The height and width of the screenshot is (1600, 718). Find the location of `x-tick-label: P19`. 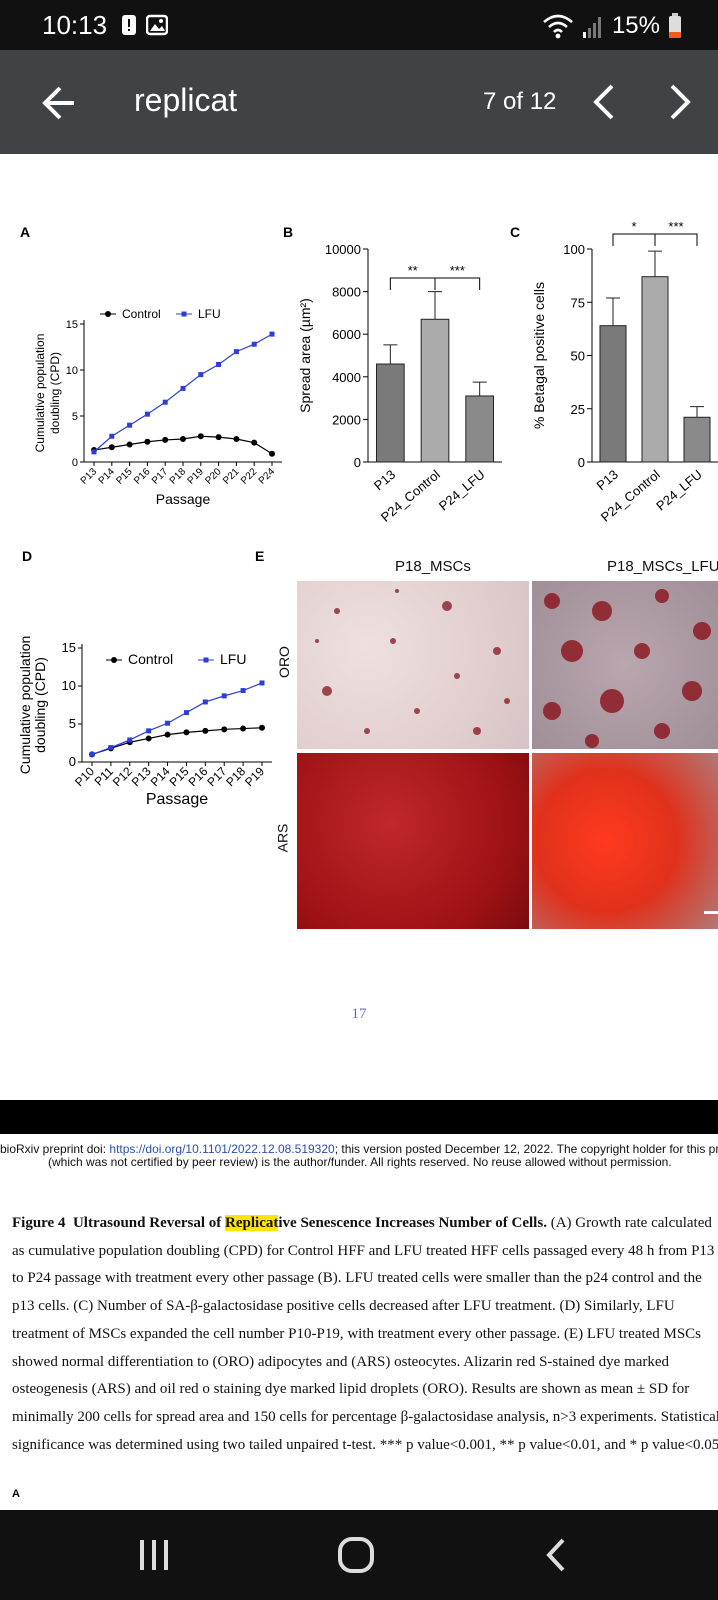

x-tick-label: P19 is located at coordinates (196, 476).